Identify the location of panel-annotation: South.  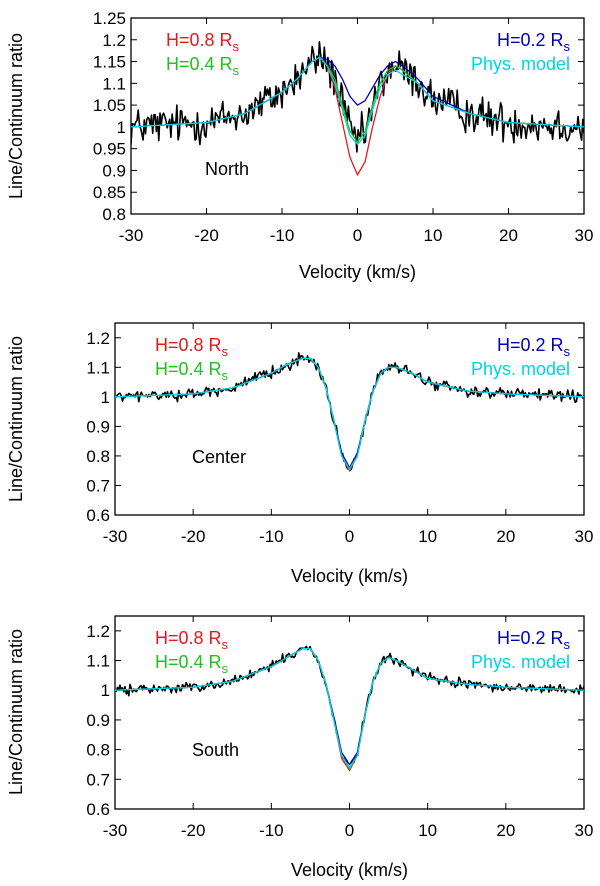
(215, 750).